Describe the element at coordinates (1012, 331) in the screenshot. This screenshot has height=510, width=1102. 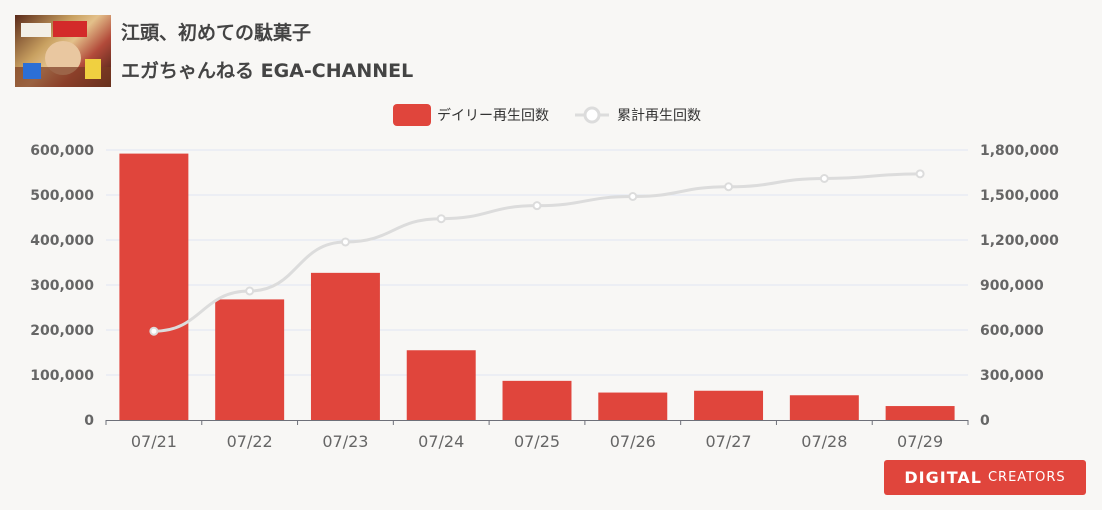
I see `y-right-tick-label: 600,000` at that location.